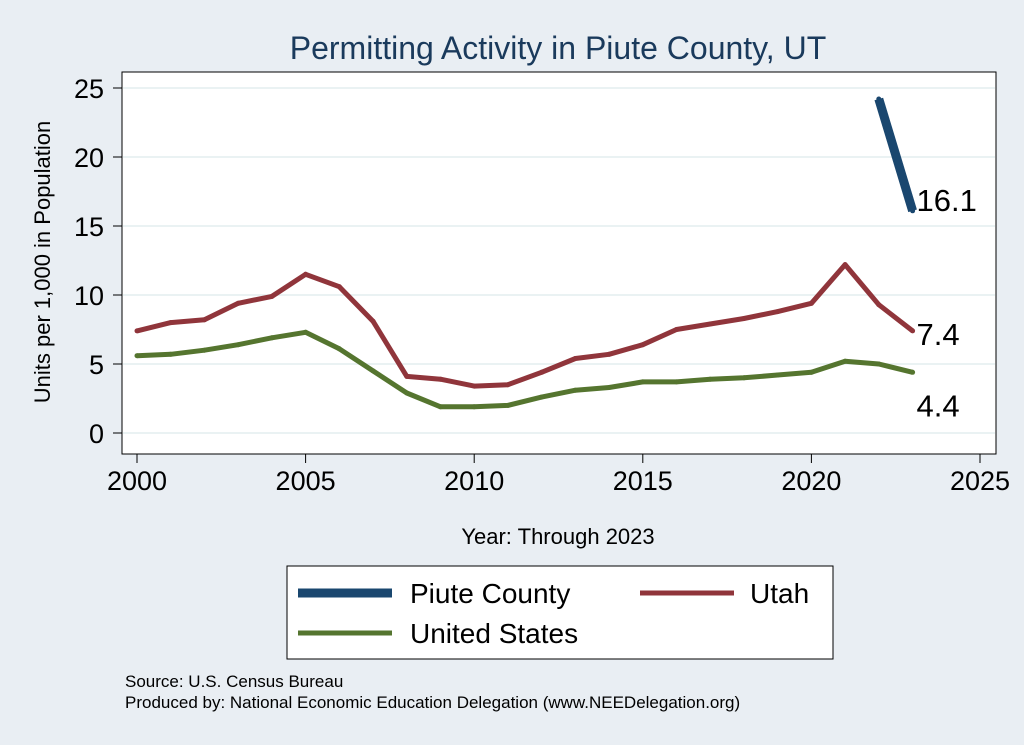  I want to click on data-point-utah-2008, so click(407, 376).